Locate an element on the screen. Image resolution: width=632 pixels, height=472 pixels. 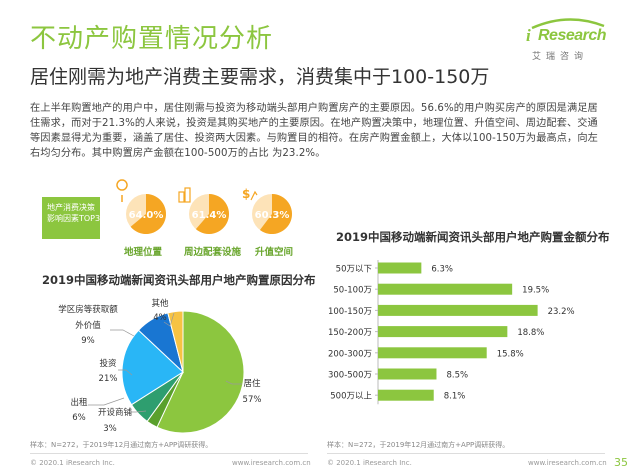
pie-label-other-value: 4% is located at coordinates (160, 318).